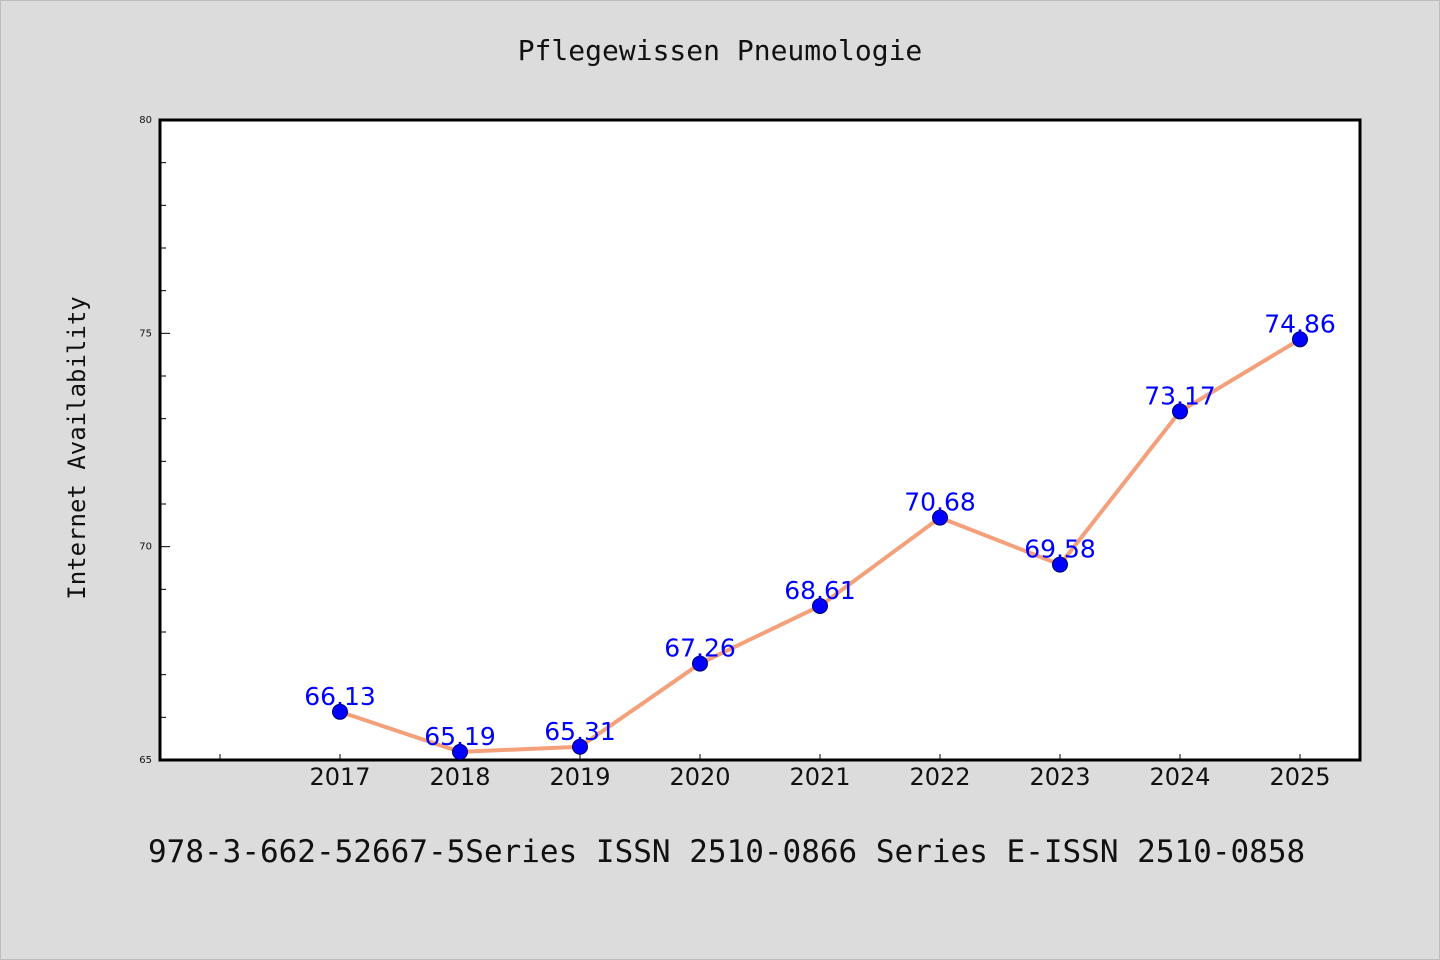  I want to click on x-tick-label: 2022, so click(939, 777).